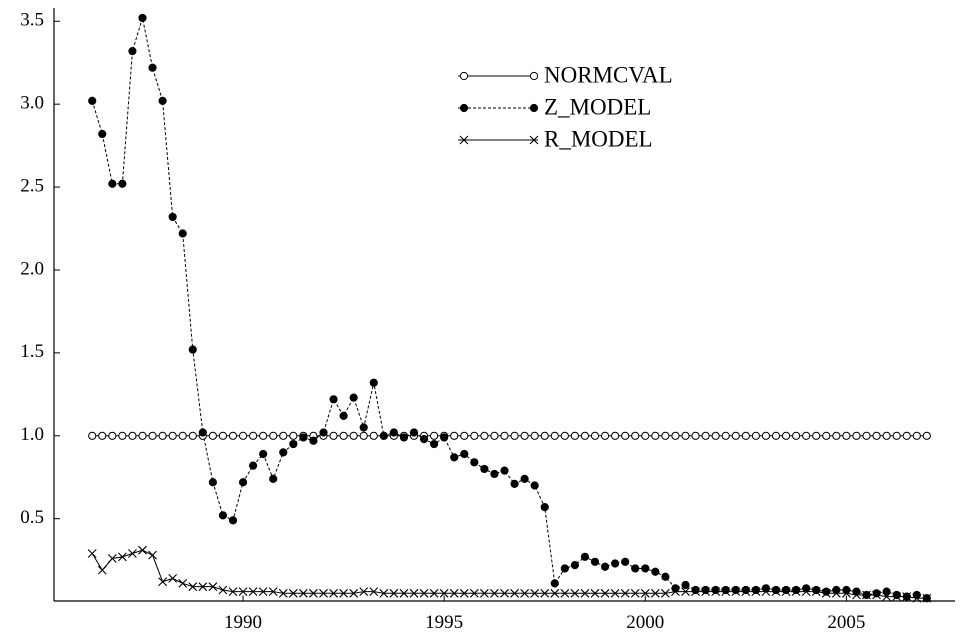 The image size is (963, 635). Describe the element at coordinates (32, 103) in the screenshot. I see `y-tick-label: 3.0` at that location.